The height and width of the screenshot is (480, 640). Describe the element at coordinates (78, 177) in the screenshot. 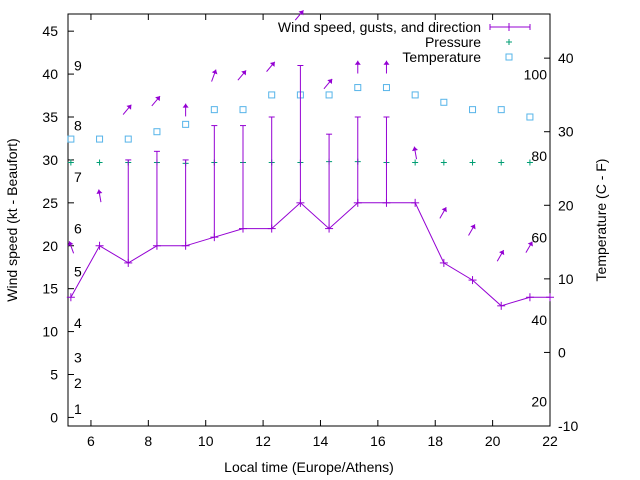

I see `beaufort-label: 7` at that location.